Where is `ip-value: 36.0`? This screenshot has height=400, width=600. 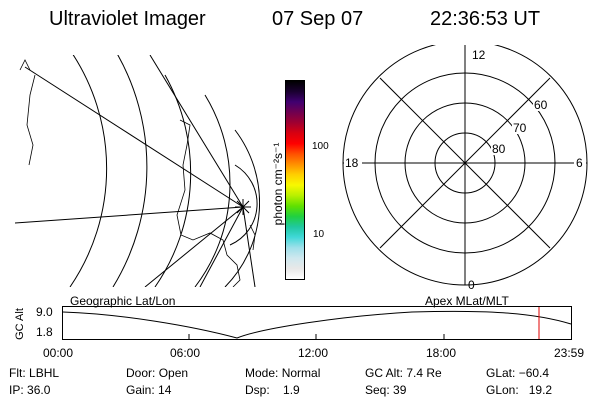
ip-value: 36.0 is located at coordinates (39, 390).